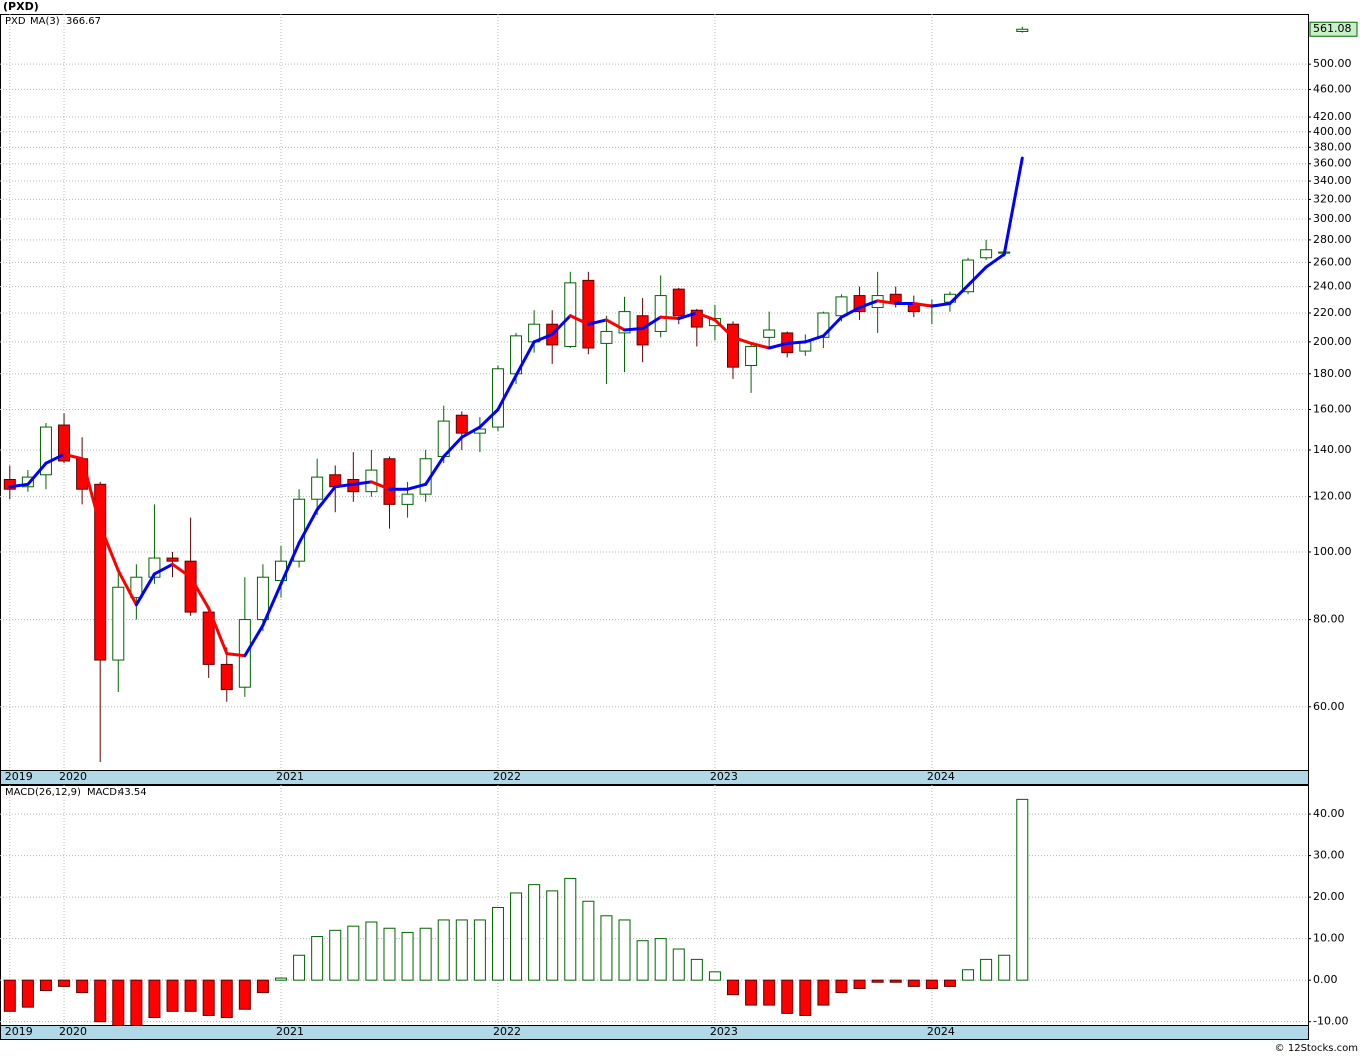  What do you see at coordinates (1332, 341) in the screenshot?
I see `y-tick-label: 200.00` at bounding box center [1332, 341].